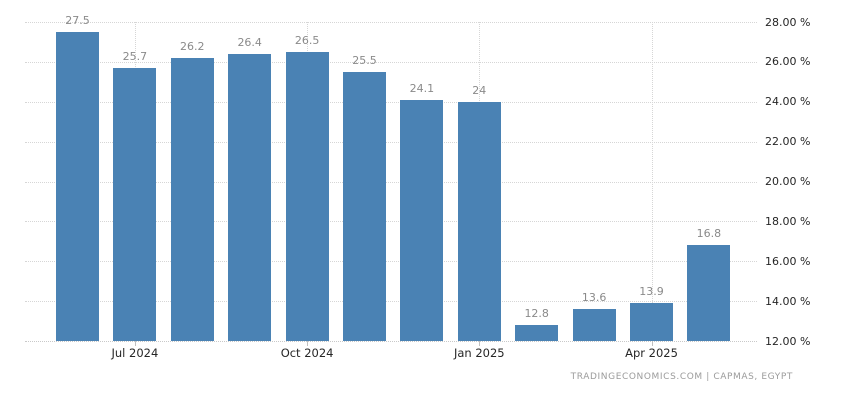 The height and width of the screenshot is (400, 850). I want to click on data-bar-value-label: 27.5, so click(77, 20).